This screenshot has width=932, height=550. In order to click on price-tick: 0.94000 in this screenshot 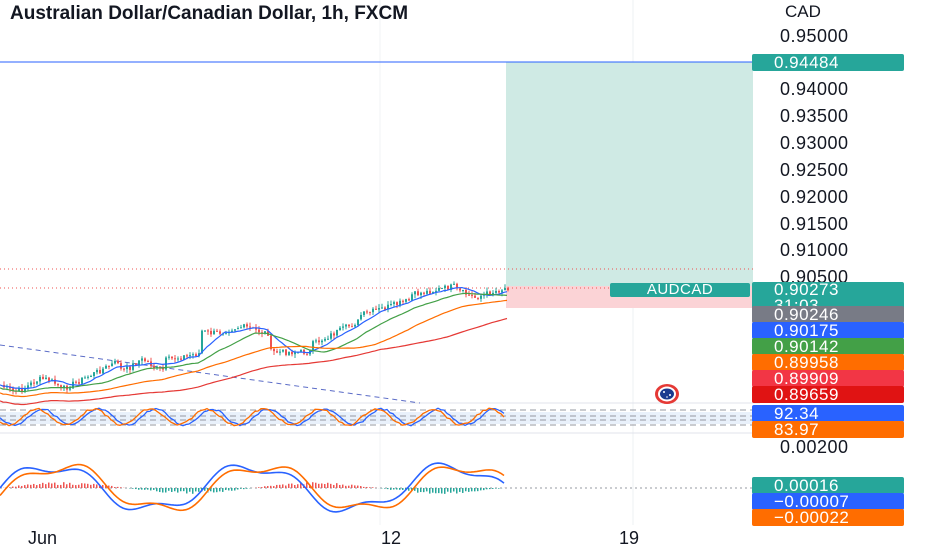, I will do `click(814, 89)`.